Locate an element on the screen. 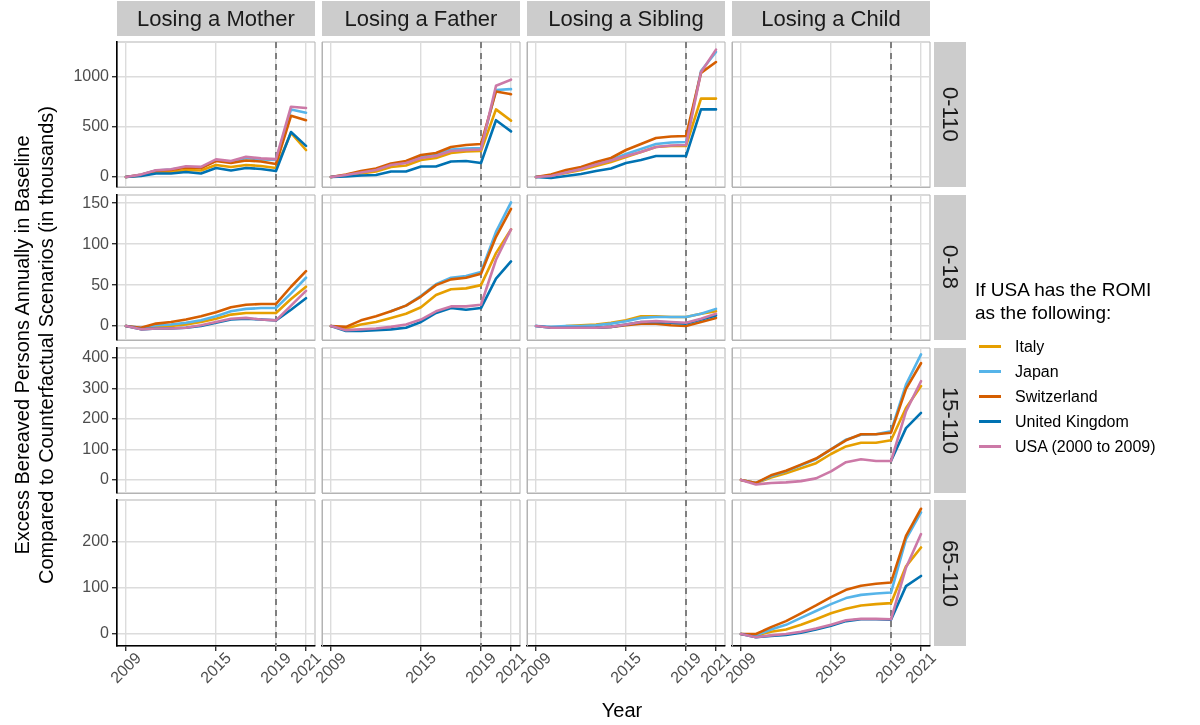  x-axis-title: Year is located at coordinates (622, 710).